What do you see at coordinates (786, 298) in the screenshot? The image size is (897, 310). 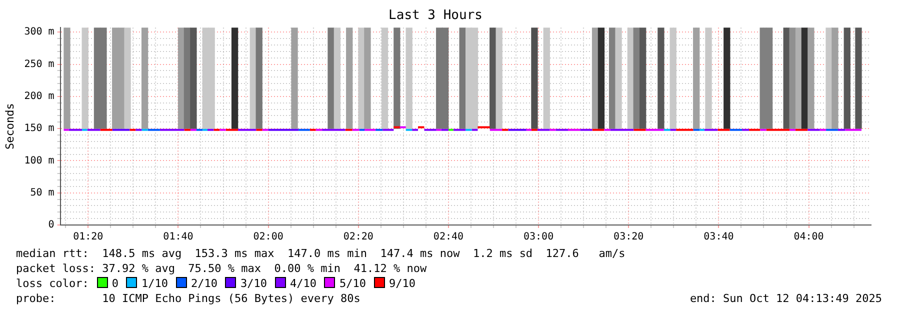 I see `text: end: Sun Oct 12 04:13:49 2025` at bounding box center [786, 298].